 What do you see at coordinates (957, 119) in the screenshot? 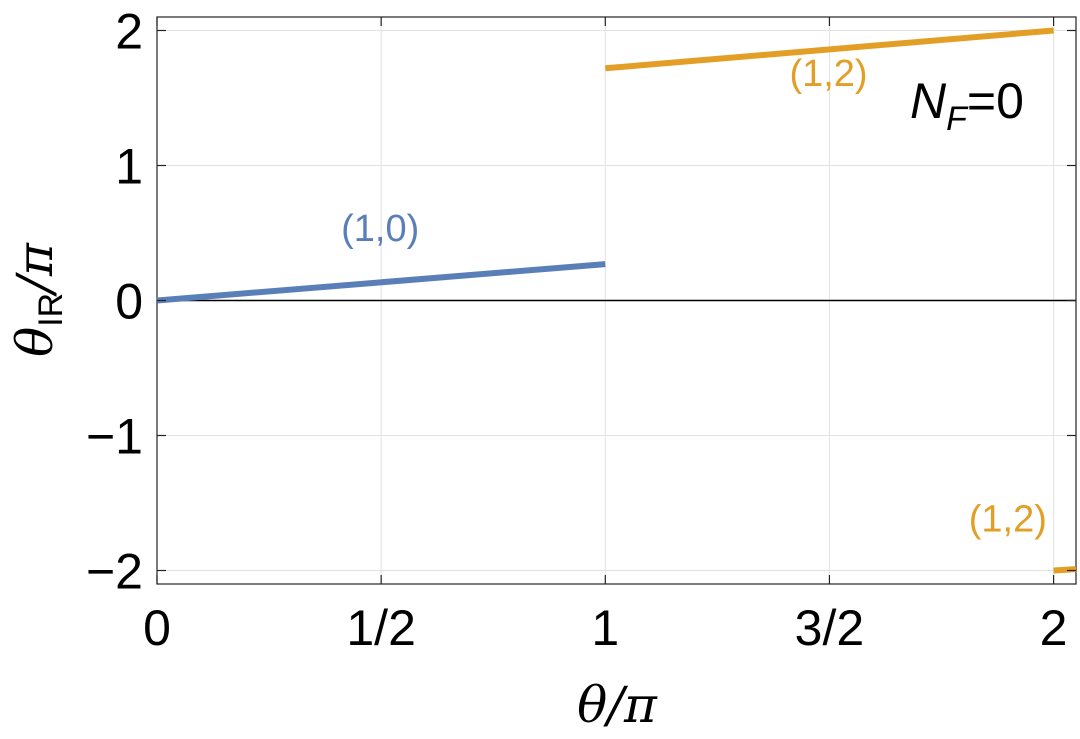
I see `nf-label-sub: F` at bounding box center [957, 119].